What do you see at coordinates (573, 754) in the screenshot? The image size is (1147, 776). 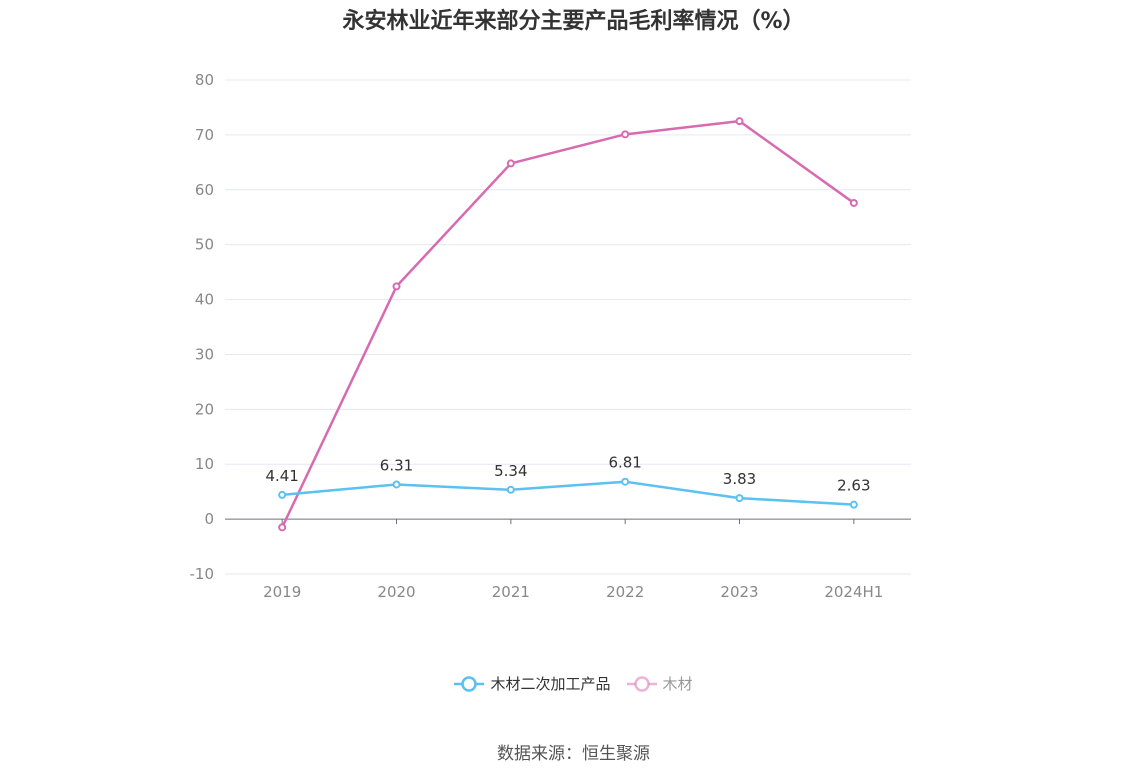 I see `data-source-note: 数据来源：恒生聚源` at bounding box center [573, 754].